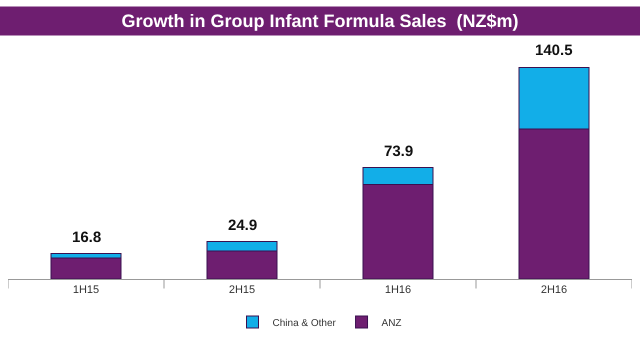 The image size is (640, 345). What do you see at coordinates (243, 225) in the screenshot?
I see `annotation: 24.9` at bounding box center [243, 225].